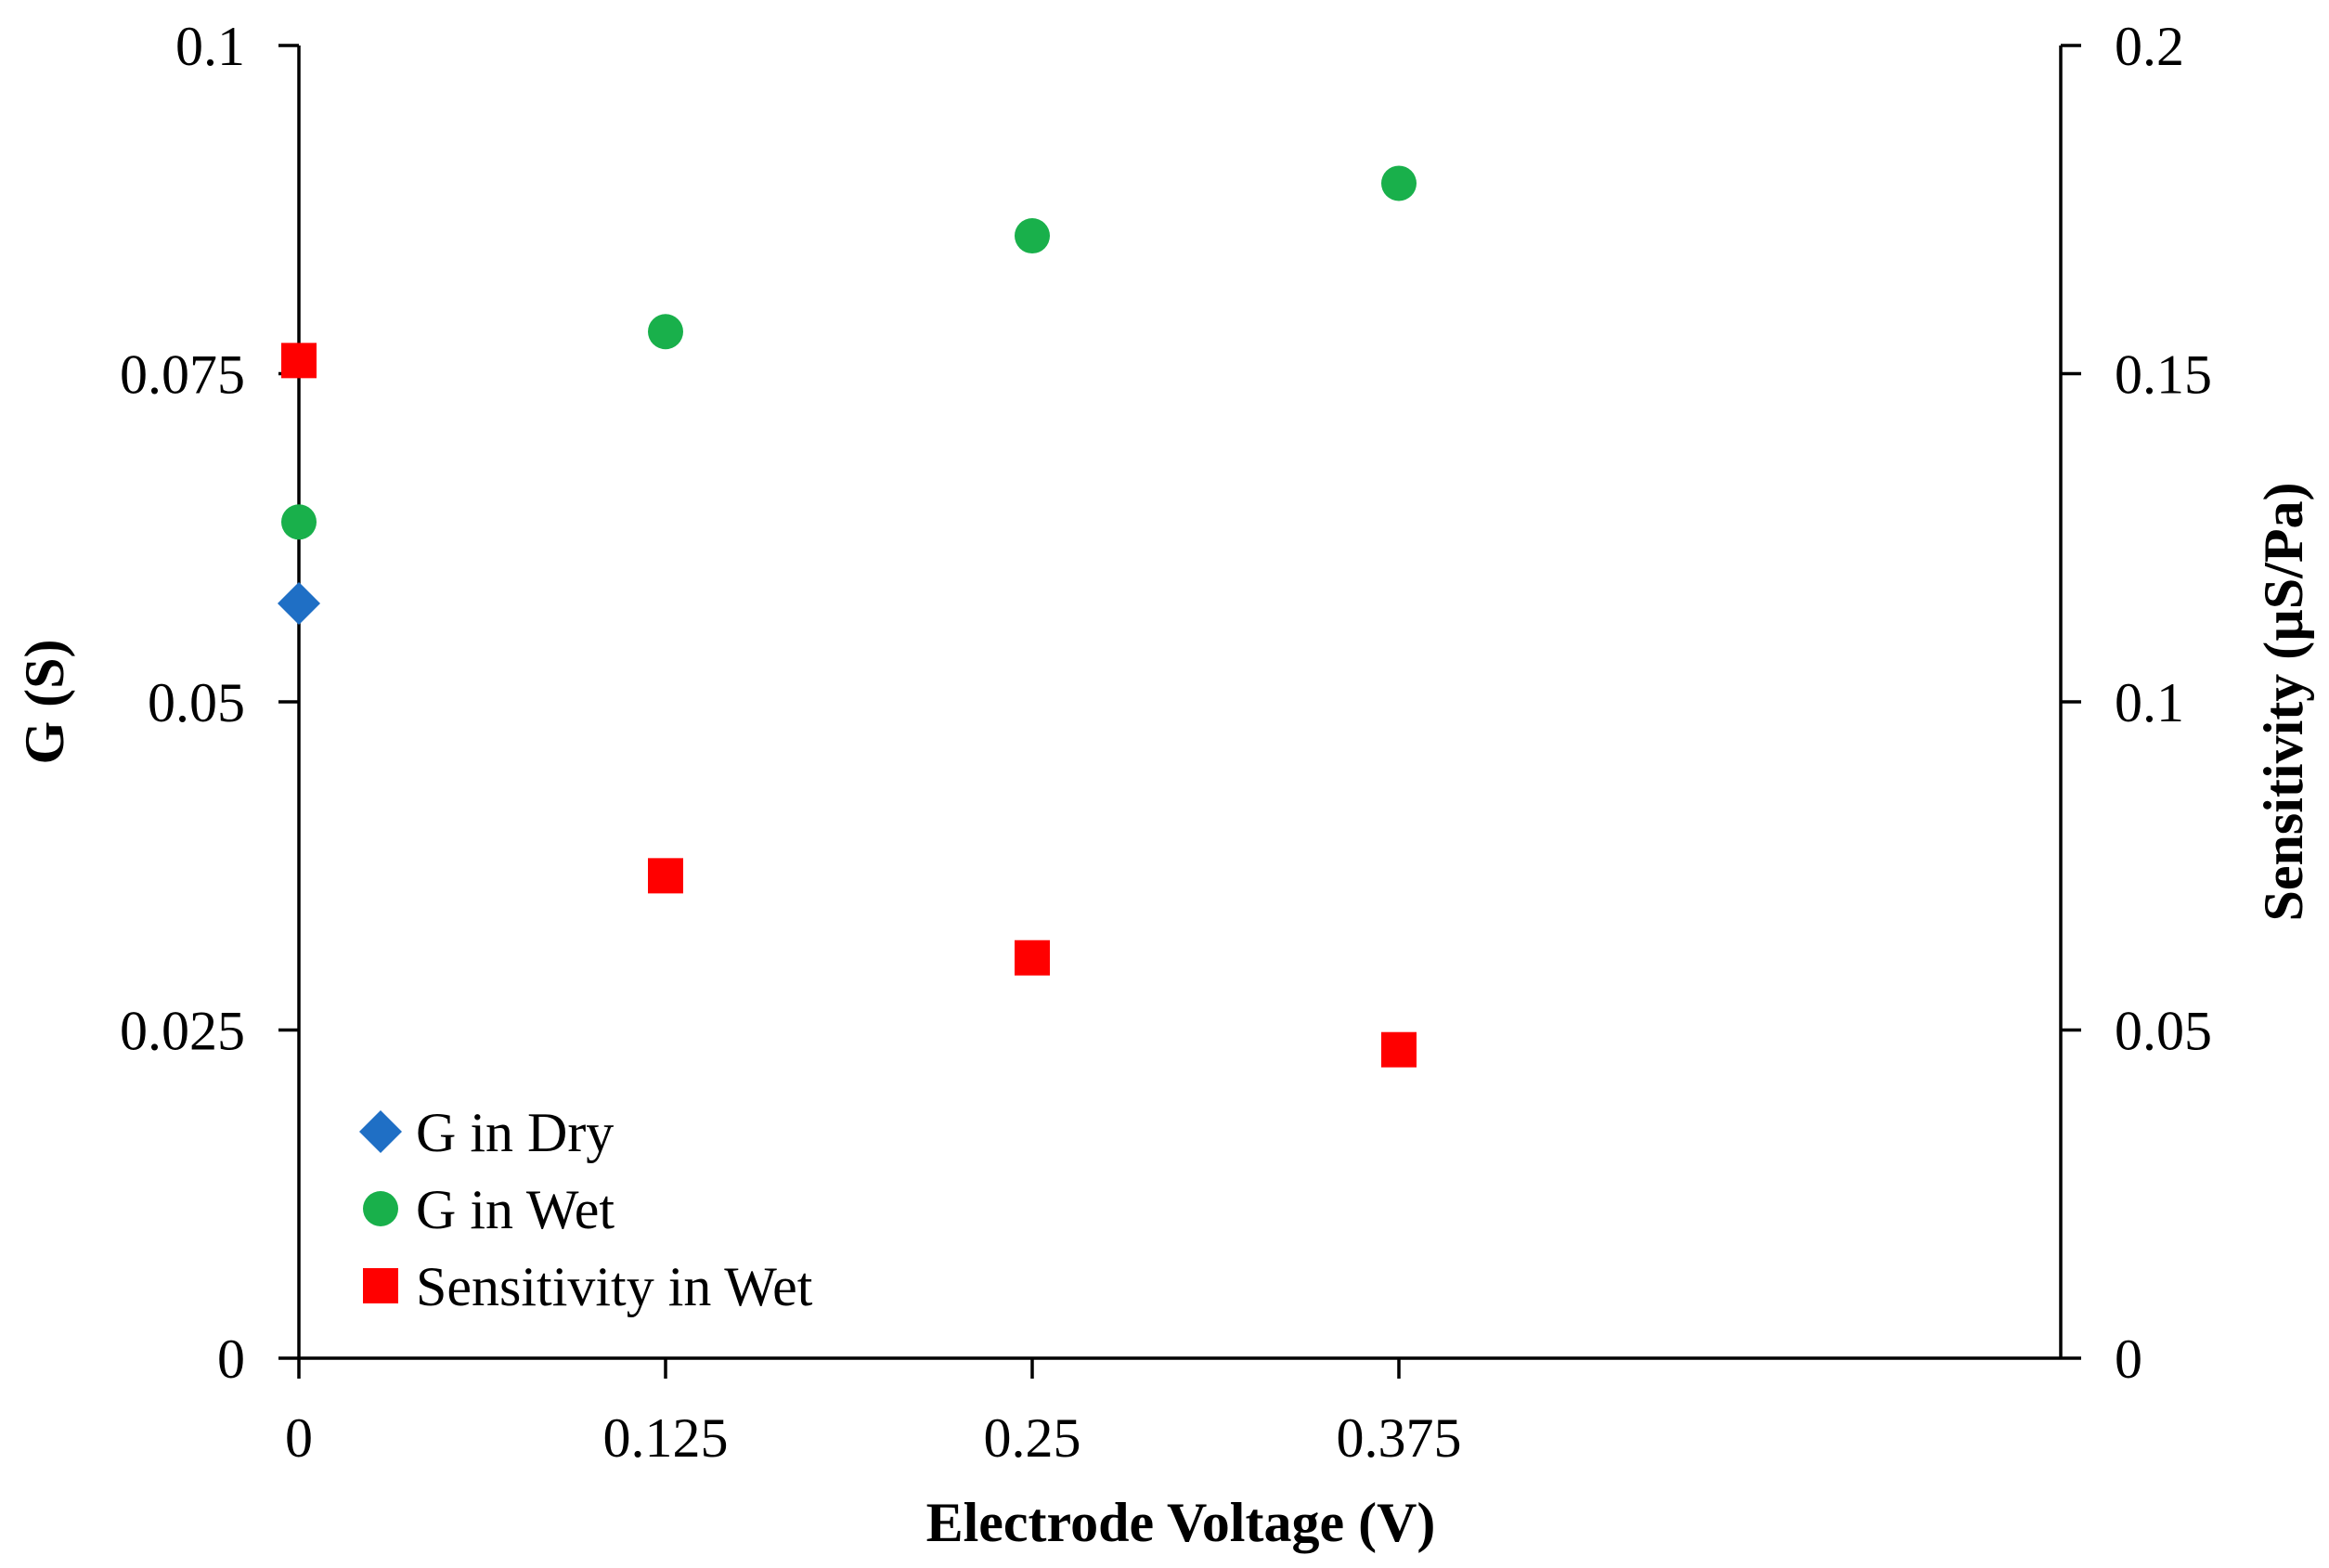 Image resolution: width=2329 pixels, height=1568 pixels. What do you see at coordinates (299, 1438) in the screenshot?
I see `x-tick-label: 0` at bounding box center [299, 1438].